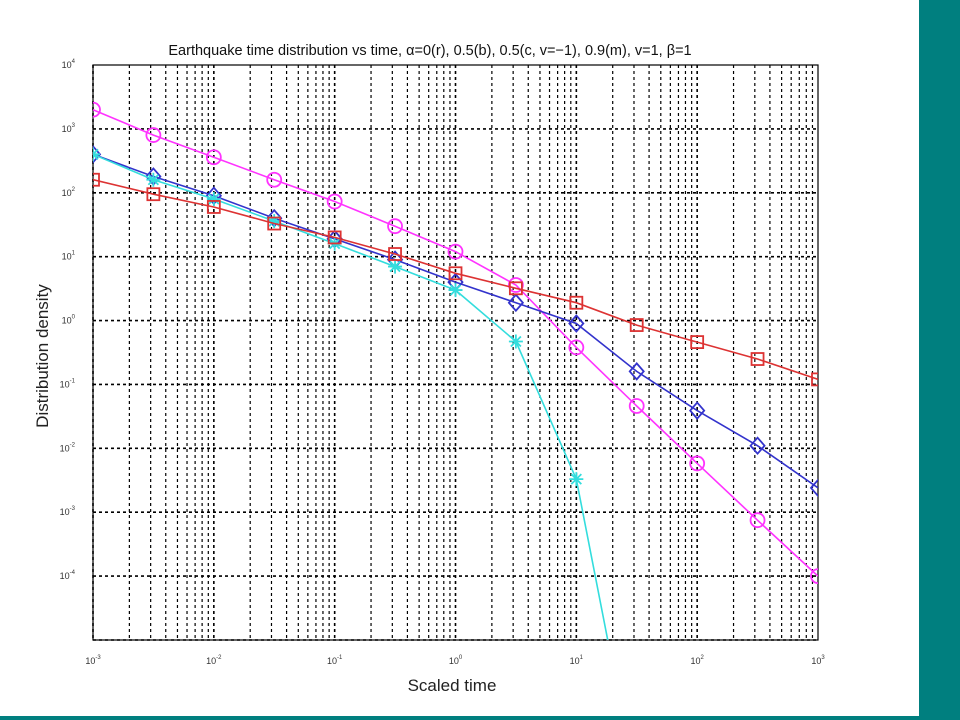 This screenshot has height=720, width=960. Describe the element at coordinates (69, 64) in the screenshot. I see `y-tick-label: 10⁴` at that location.